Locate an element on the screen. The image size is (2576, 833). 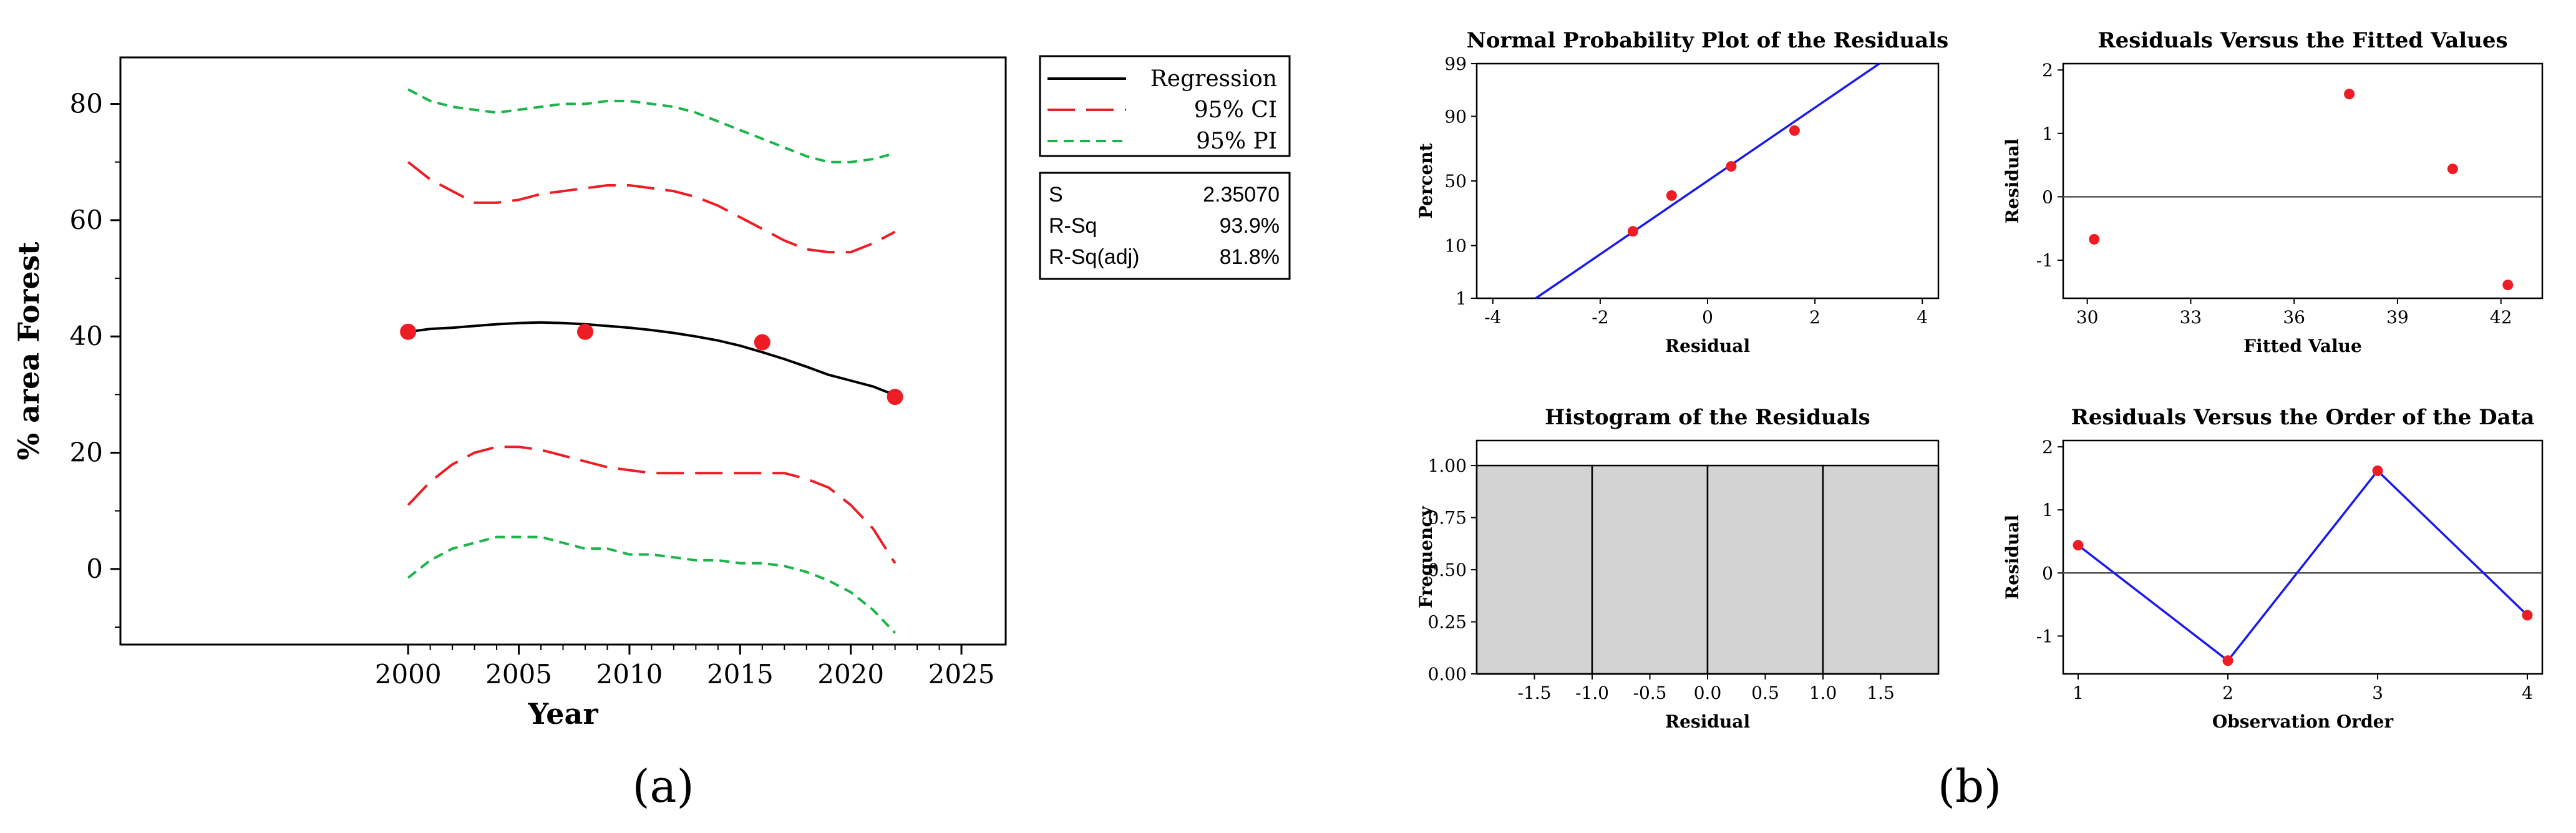
x-tick-label-b1: 2 is located at coordinates (1815, 317).